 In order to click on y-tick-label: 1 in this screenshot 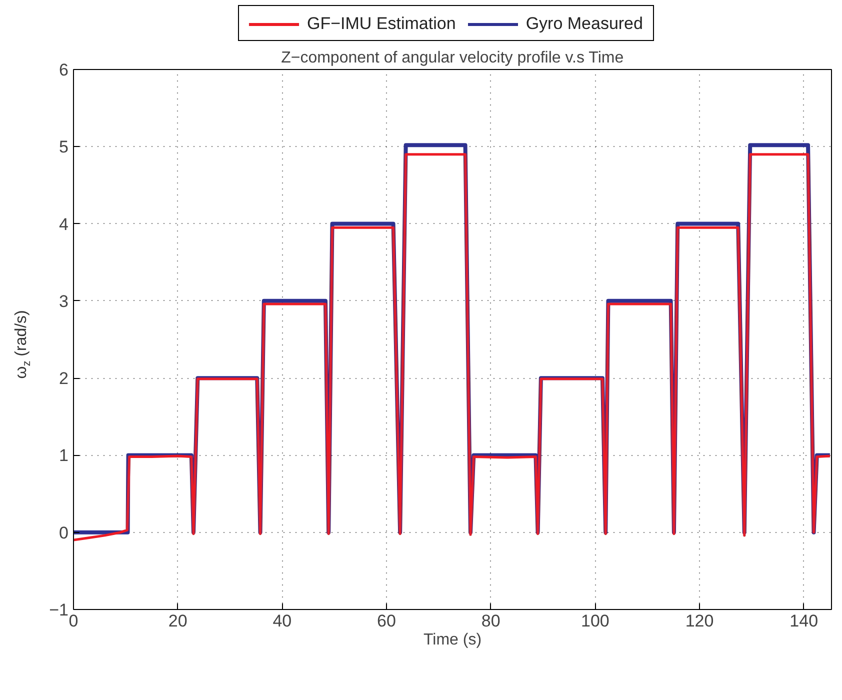, I will do `click(64, 456)`.